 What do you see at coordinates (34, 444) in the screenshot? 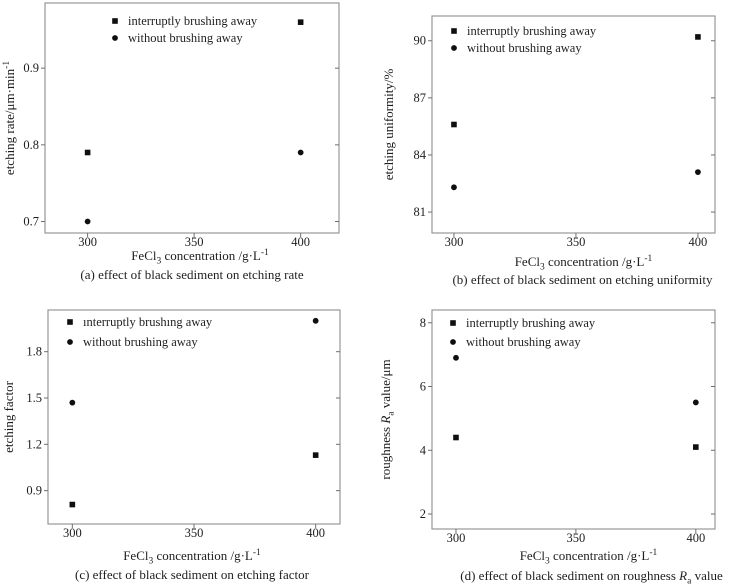
I see `y-tick-label: 1.2` at bounding box center [34, 444].